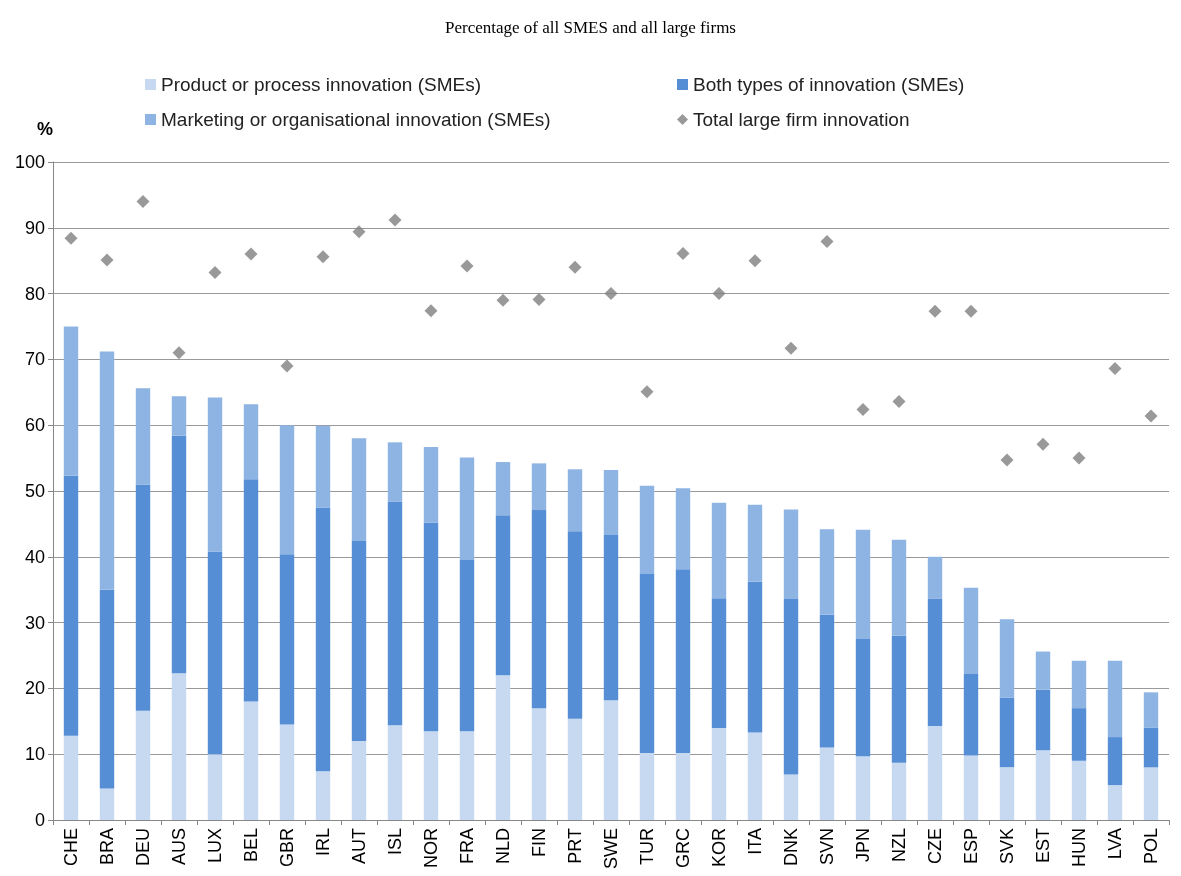 The height and width of the screenshot is (876, 1181). I want to click on x-tick-label: SWE, so click(611, 849).